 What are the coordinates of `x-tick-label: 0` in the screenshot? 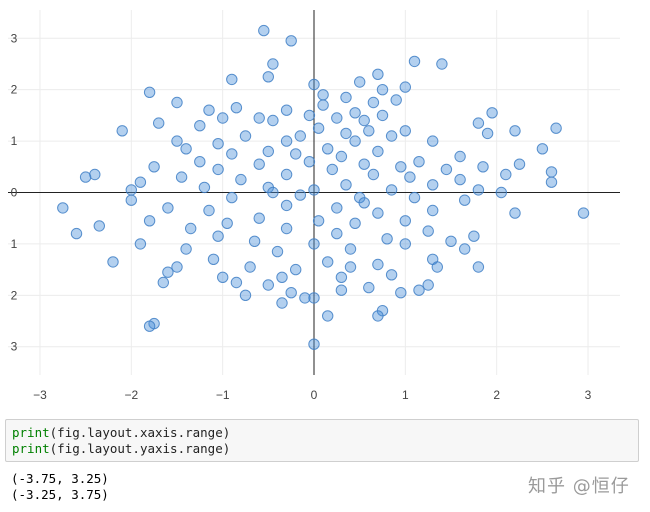 It's located at (314, 395).